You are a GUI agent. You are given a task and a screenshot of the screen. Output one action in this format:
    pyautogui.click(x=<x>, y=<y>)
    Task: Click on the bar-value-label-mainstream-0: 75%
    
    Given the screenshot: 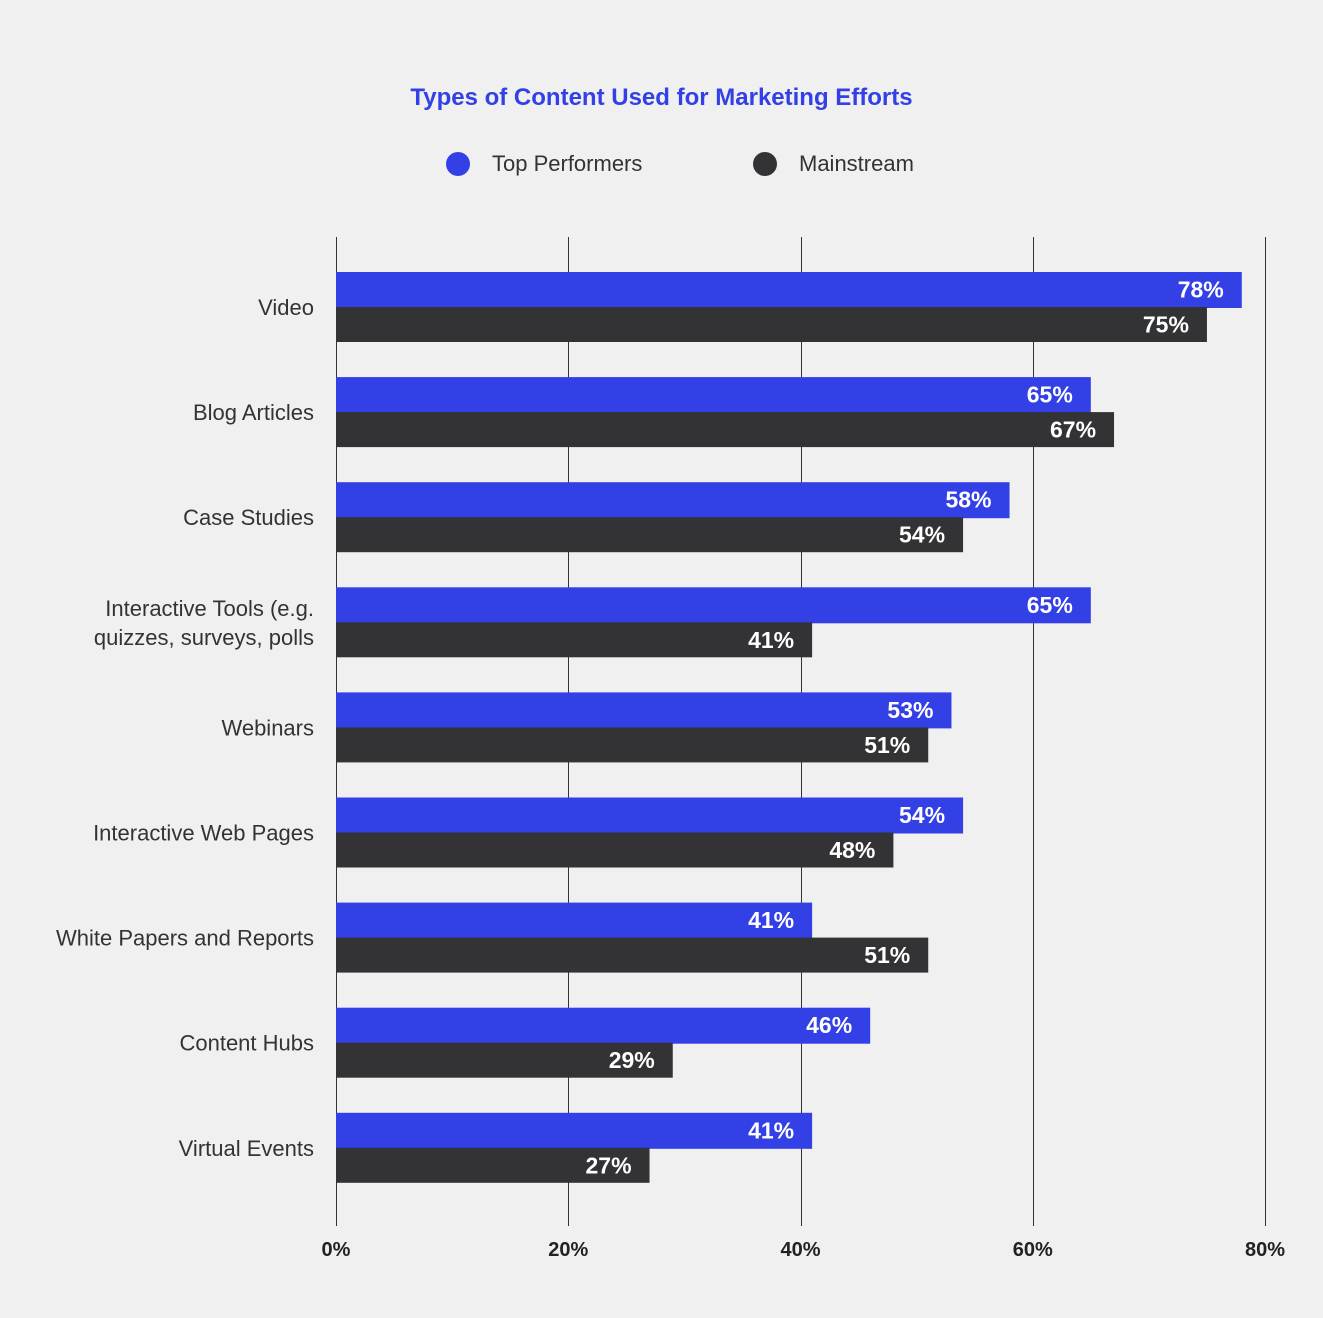 What is the action you would take?
    pyautogui.click(x=1166, y=325)
    